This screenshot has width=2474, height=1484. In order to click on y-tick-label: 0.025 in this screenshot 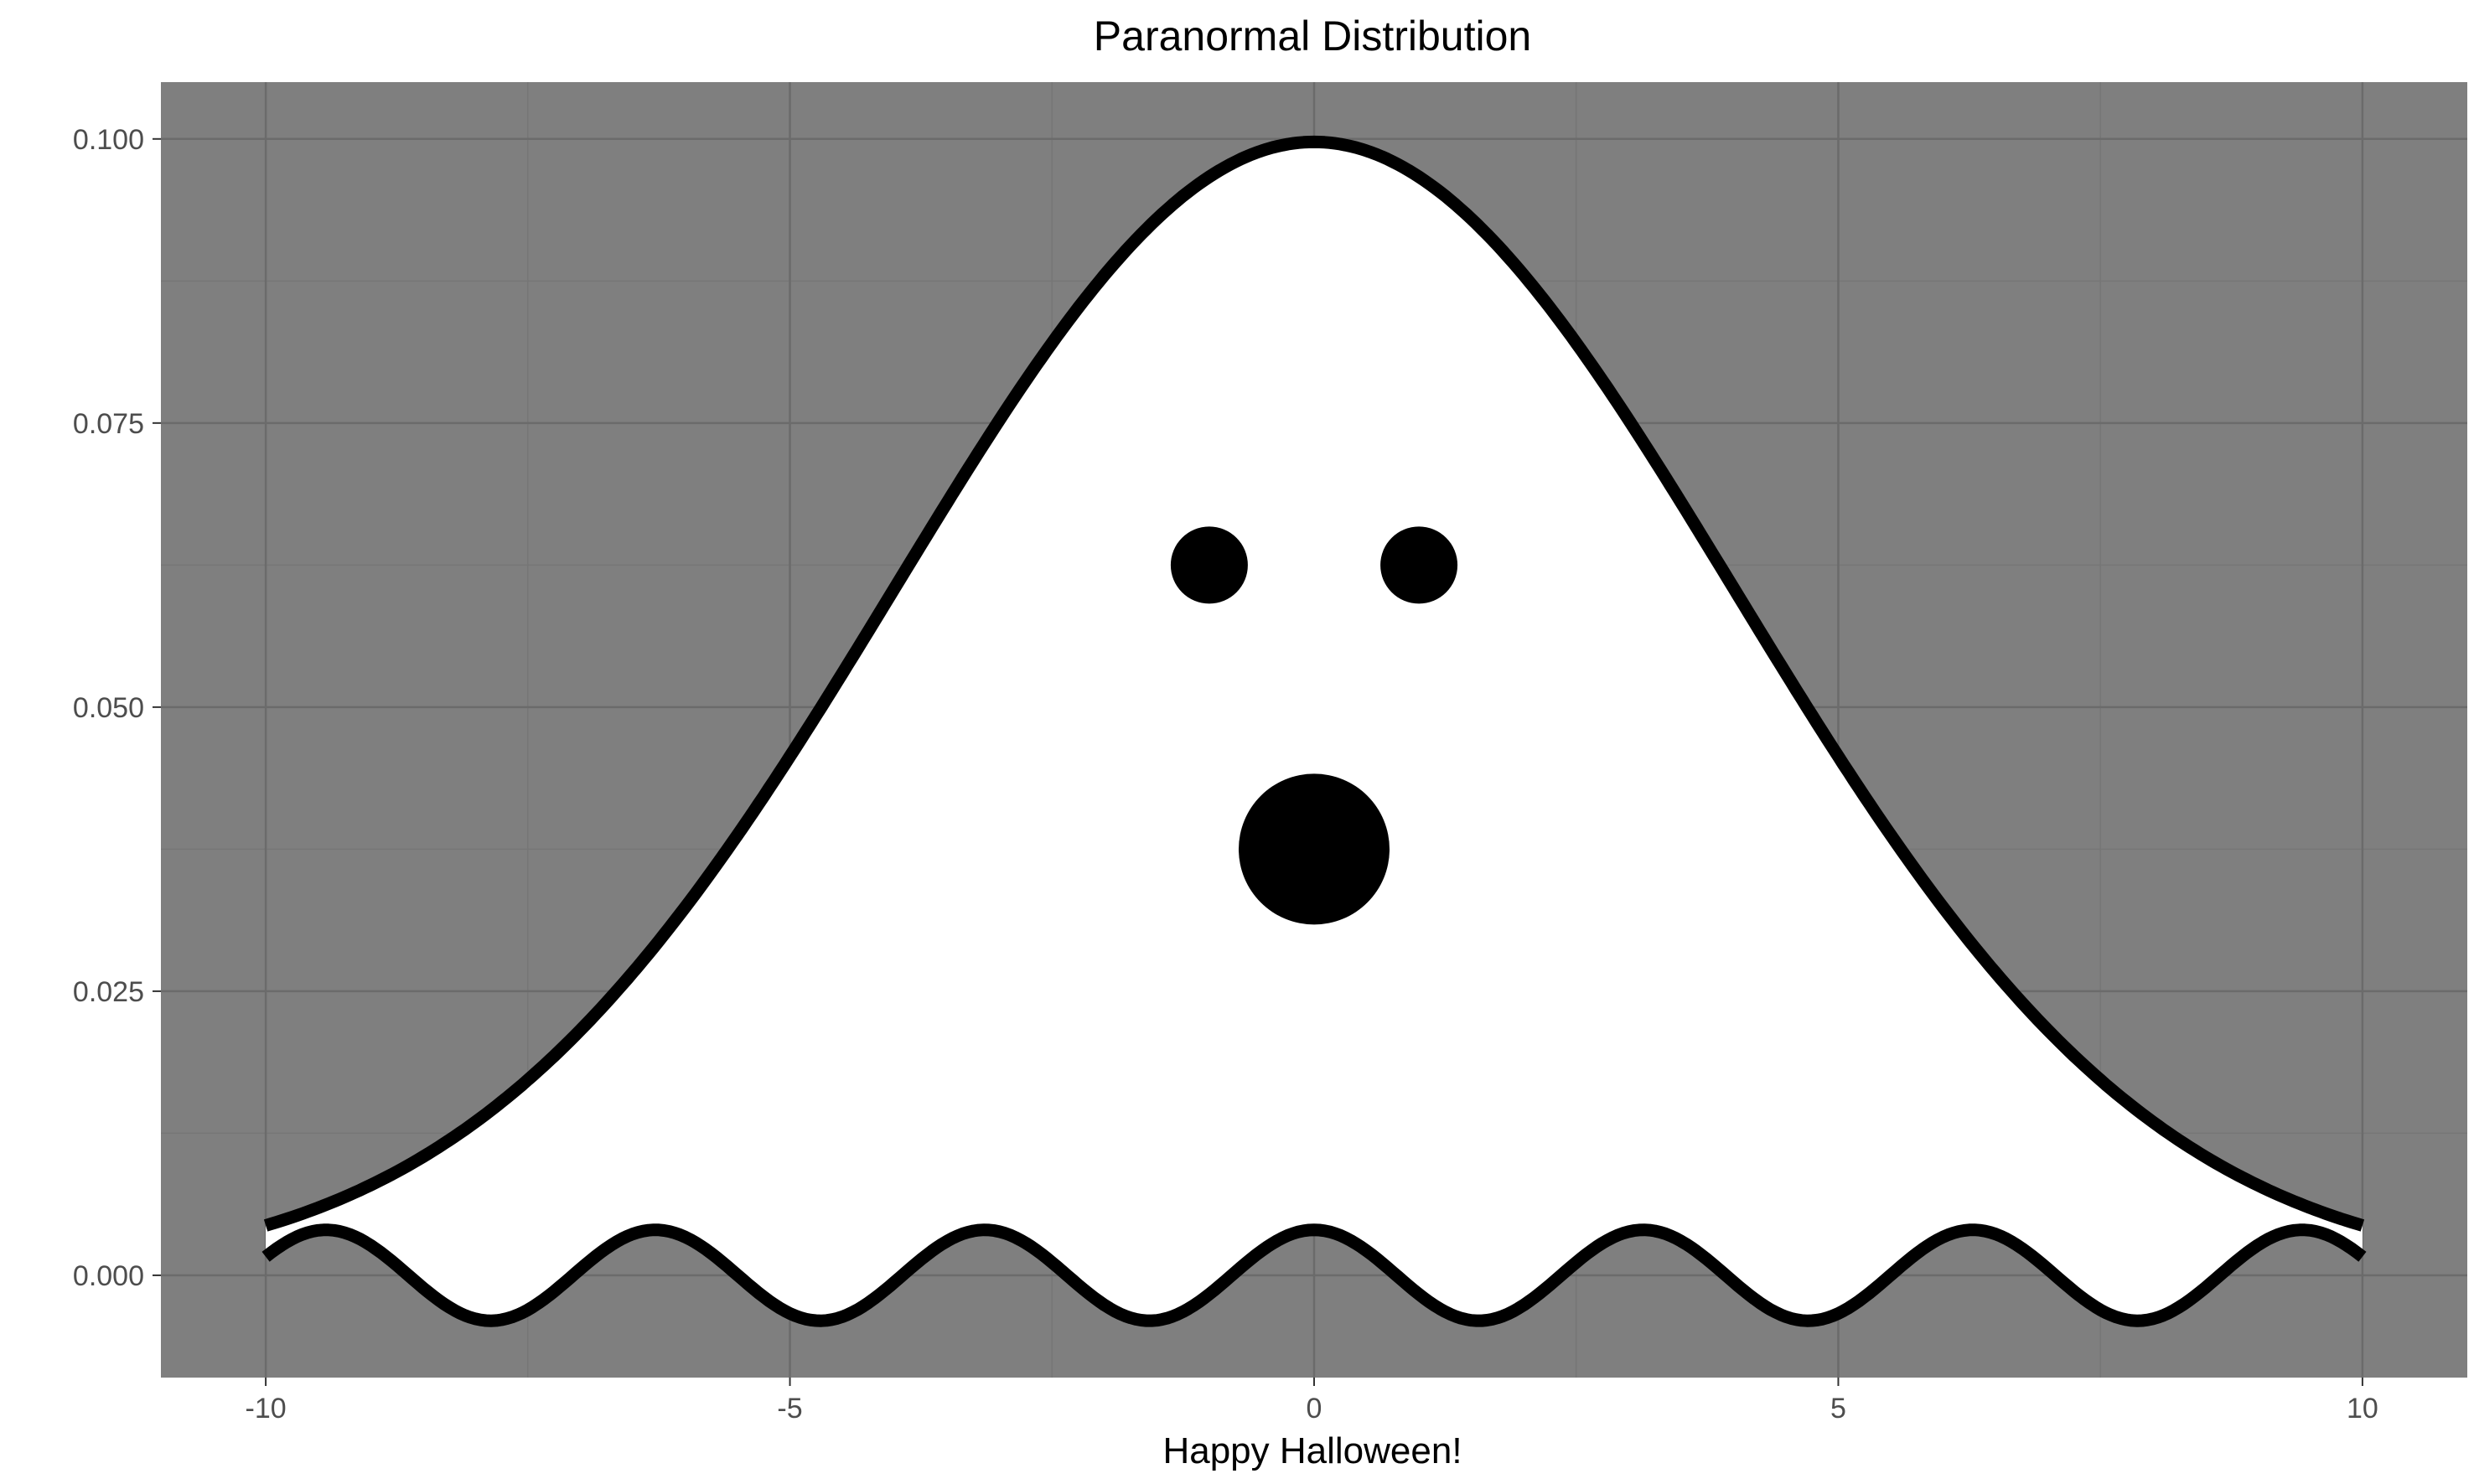, I will do `click(109, 992)`.